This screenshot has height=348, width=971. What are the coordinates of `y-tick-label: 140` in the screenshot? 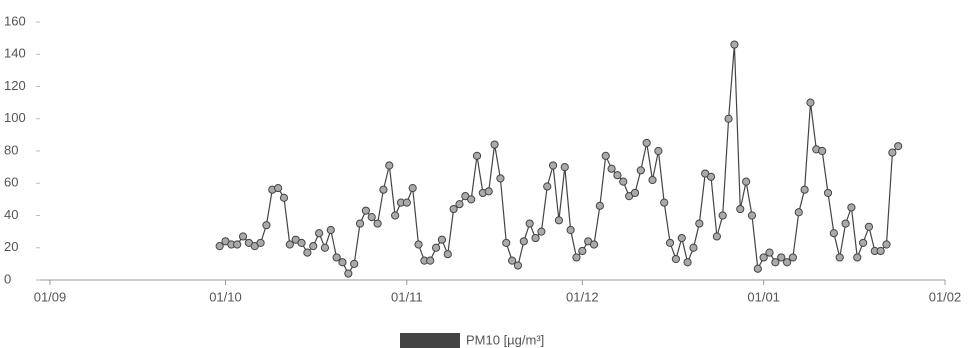 It's located at (15, 53).